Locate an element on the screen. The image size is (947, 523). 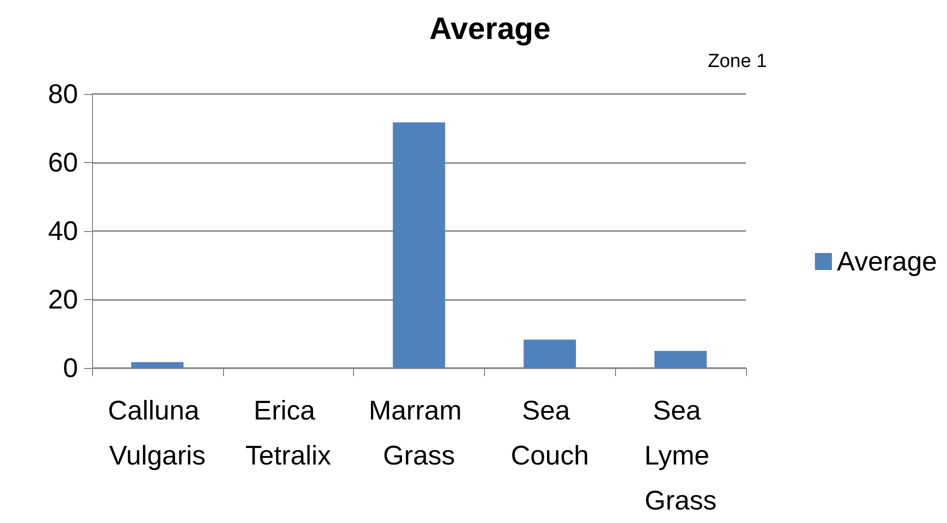
legend-label: Average is located at coordinates (886, 261).